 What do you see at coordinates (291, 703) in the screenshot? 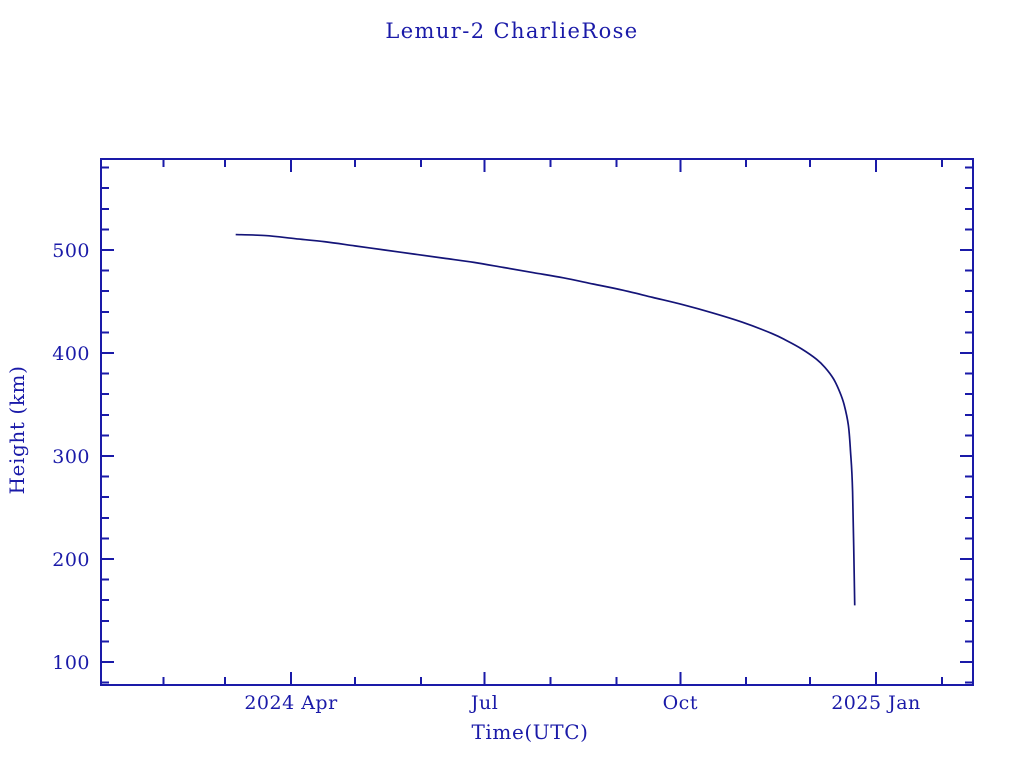
I see `x-tick-label: 2024 Apr` at bounding box center [291, 703].